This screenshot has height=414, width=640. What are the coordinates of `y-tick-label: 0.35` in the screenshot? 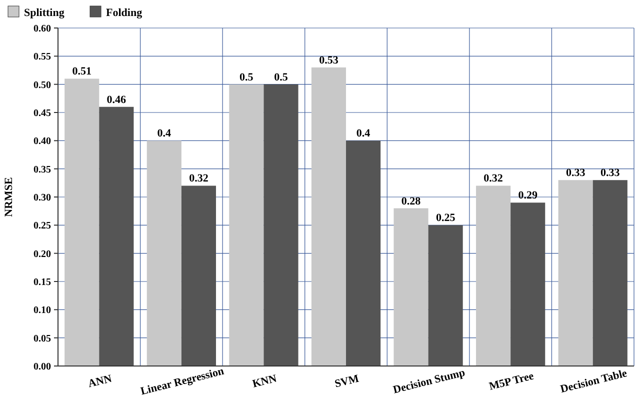 It's located at (42, 170).